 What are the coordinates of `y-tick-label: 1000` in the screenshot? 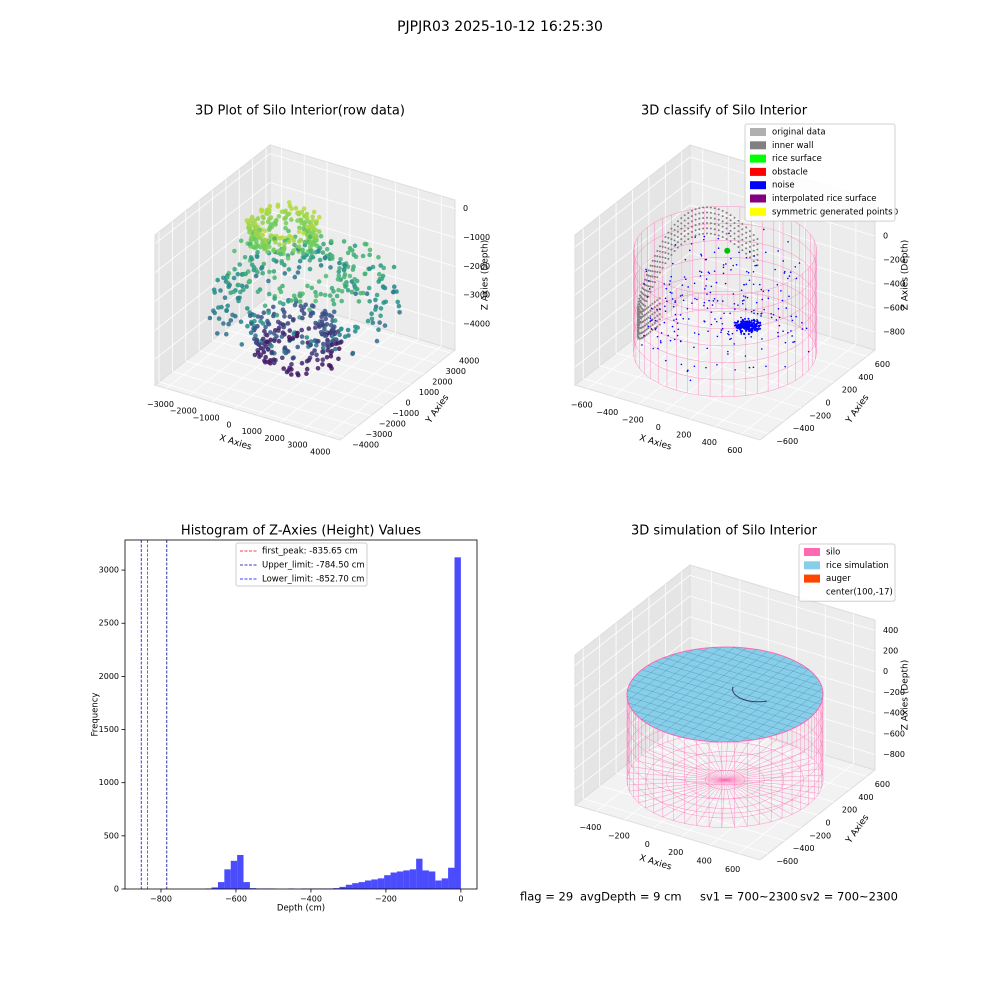 It's located at (429, 392).